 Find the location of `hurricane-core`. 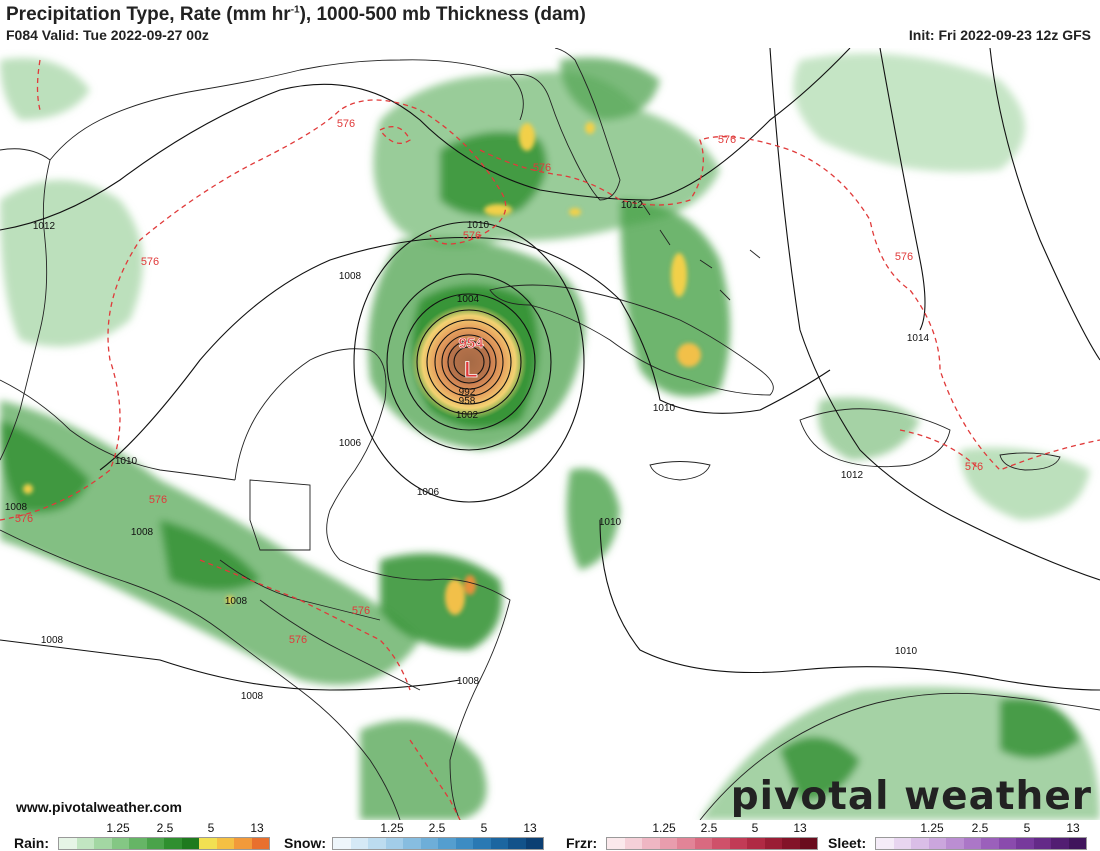

hurricane-core is located at coordinates (469, 362).